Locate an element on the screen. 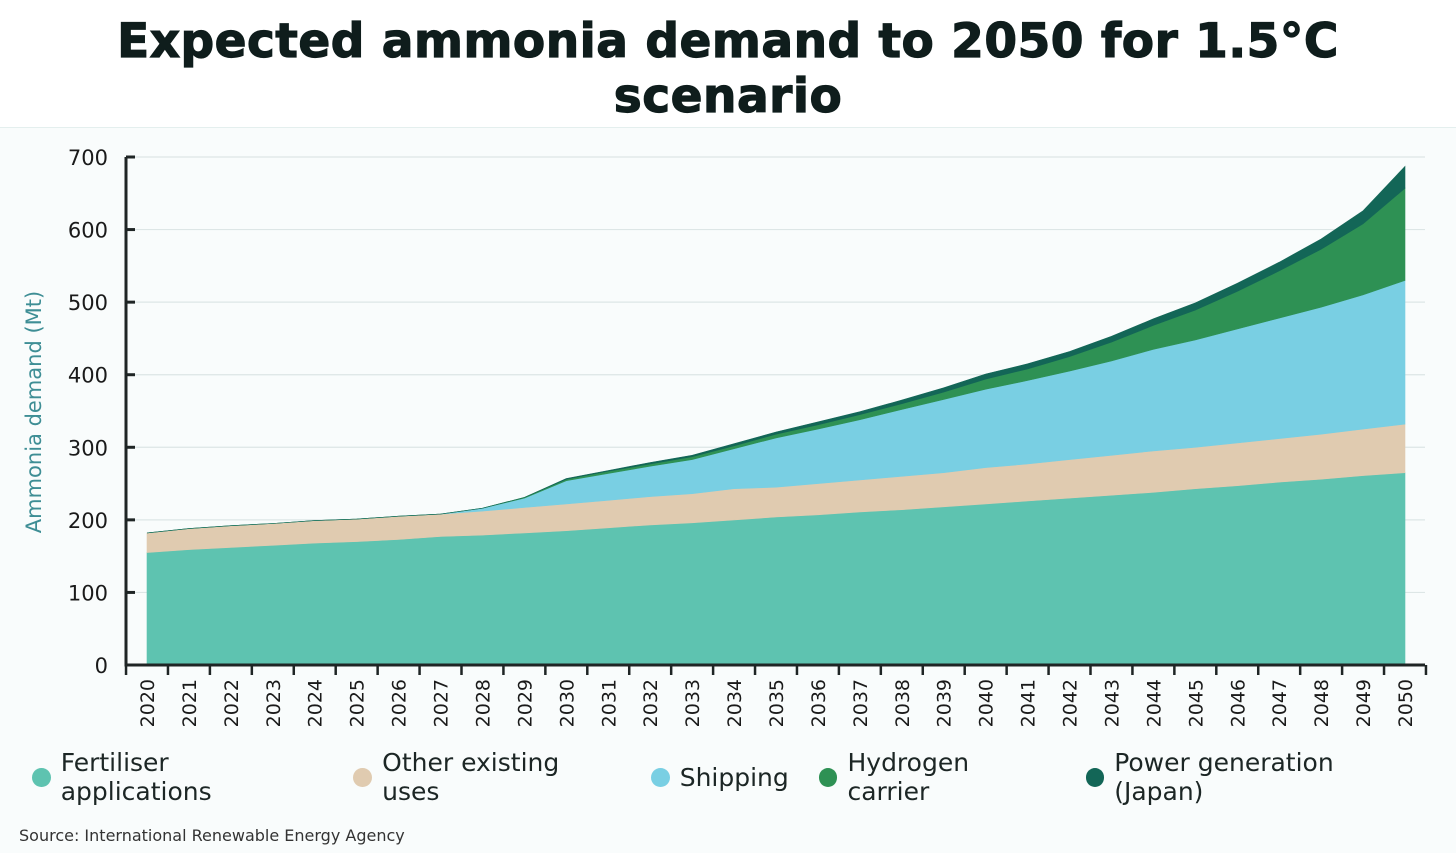  x-tick-label: 2047 is located at coordinates (1280, 703).